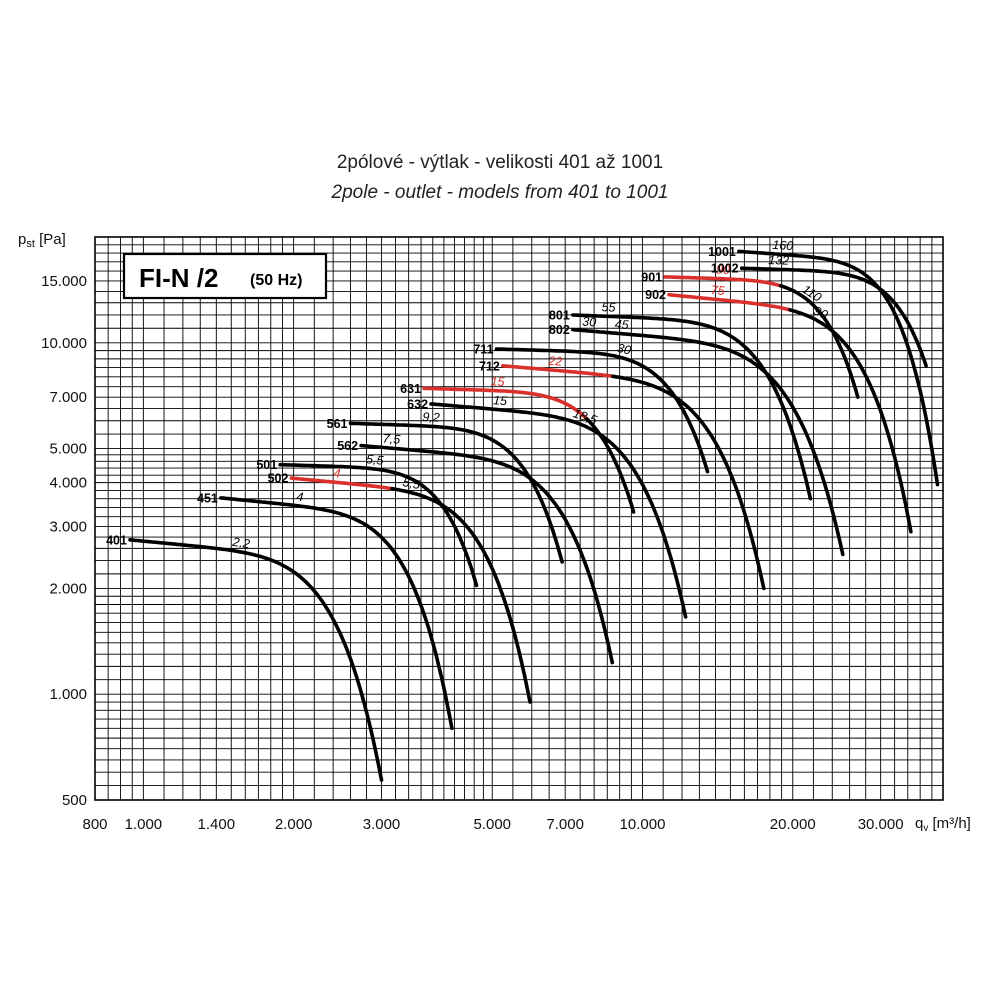 The height and width of the screenshot is (1000, 1000). What do you see at coordinates (68, 397) in the screenshot?
I see `y-tick-label: 7.000` at bounding box center [68, 397].